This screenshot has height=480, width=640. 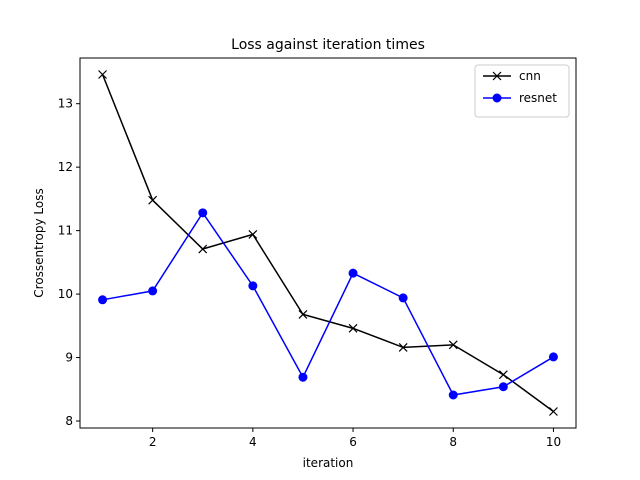 I want to click on x-axis: 2 4 6 8 10, so click(x=355, y=438).